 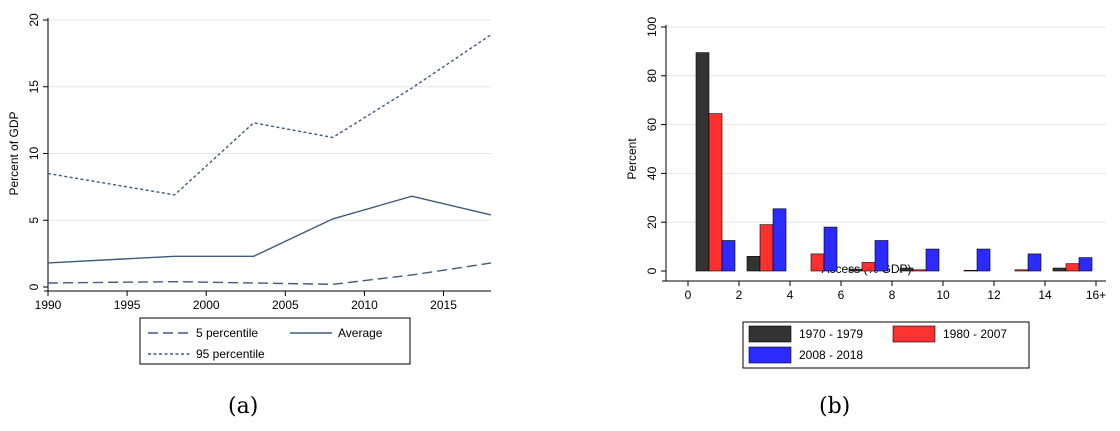 What do you see at coordinates (48, 305) in the screenshot?
I see `x-tick-label: 1990` at bounding box center [48, 305].